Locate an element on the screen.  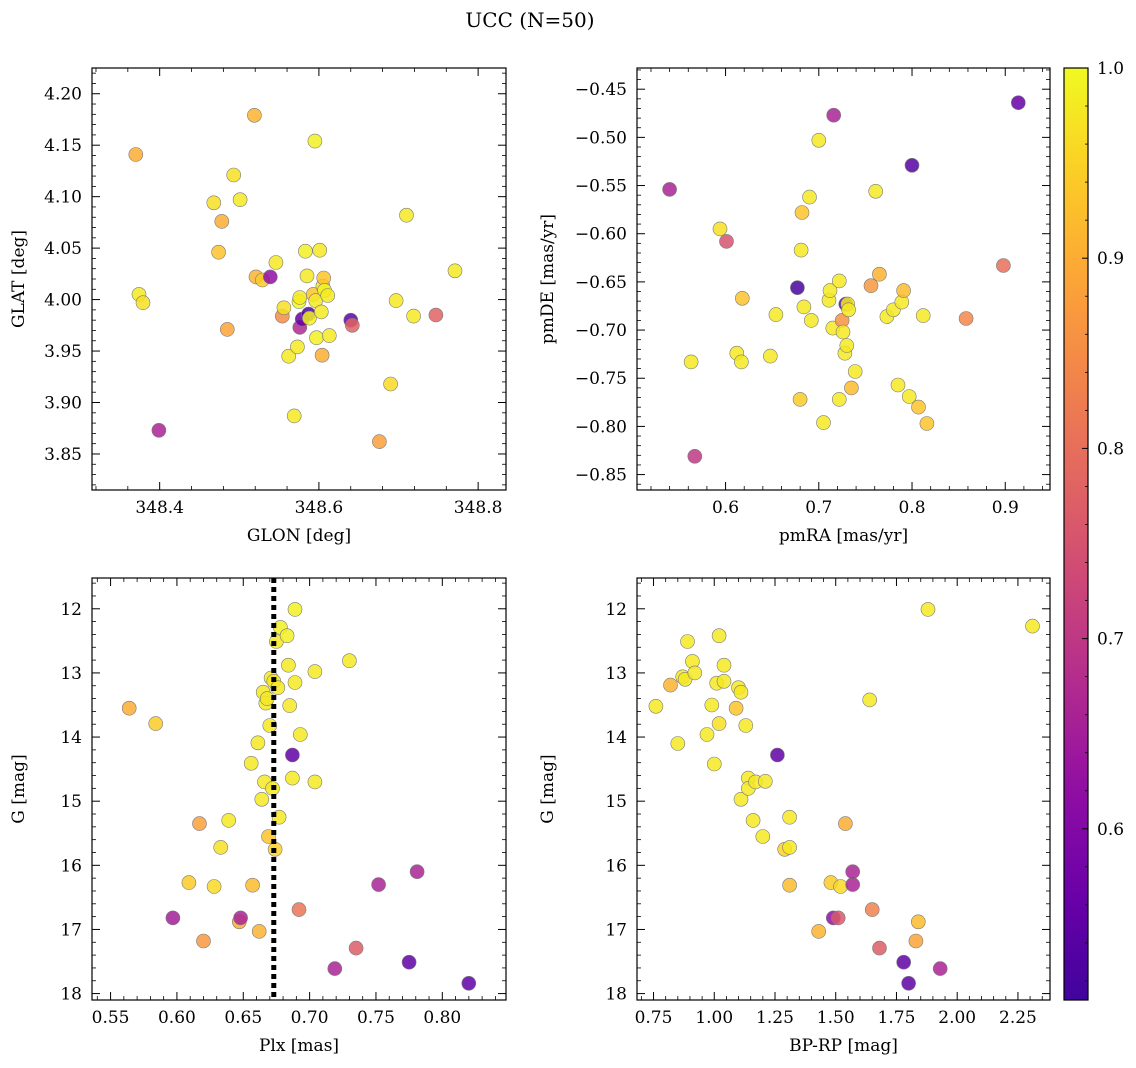
y-axis-label: pmDE [mas/yr] is located at coordinates (548, 279).